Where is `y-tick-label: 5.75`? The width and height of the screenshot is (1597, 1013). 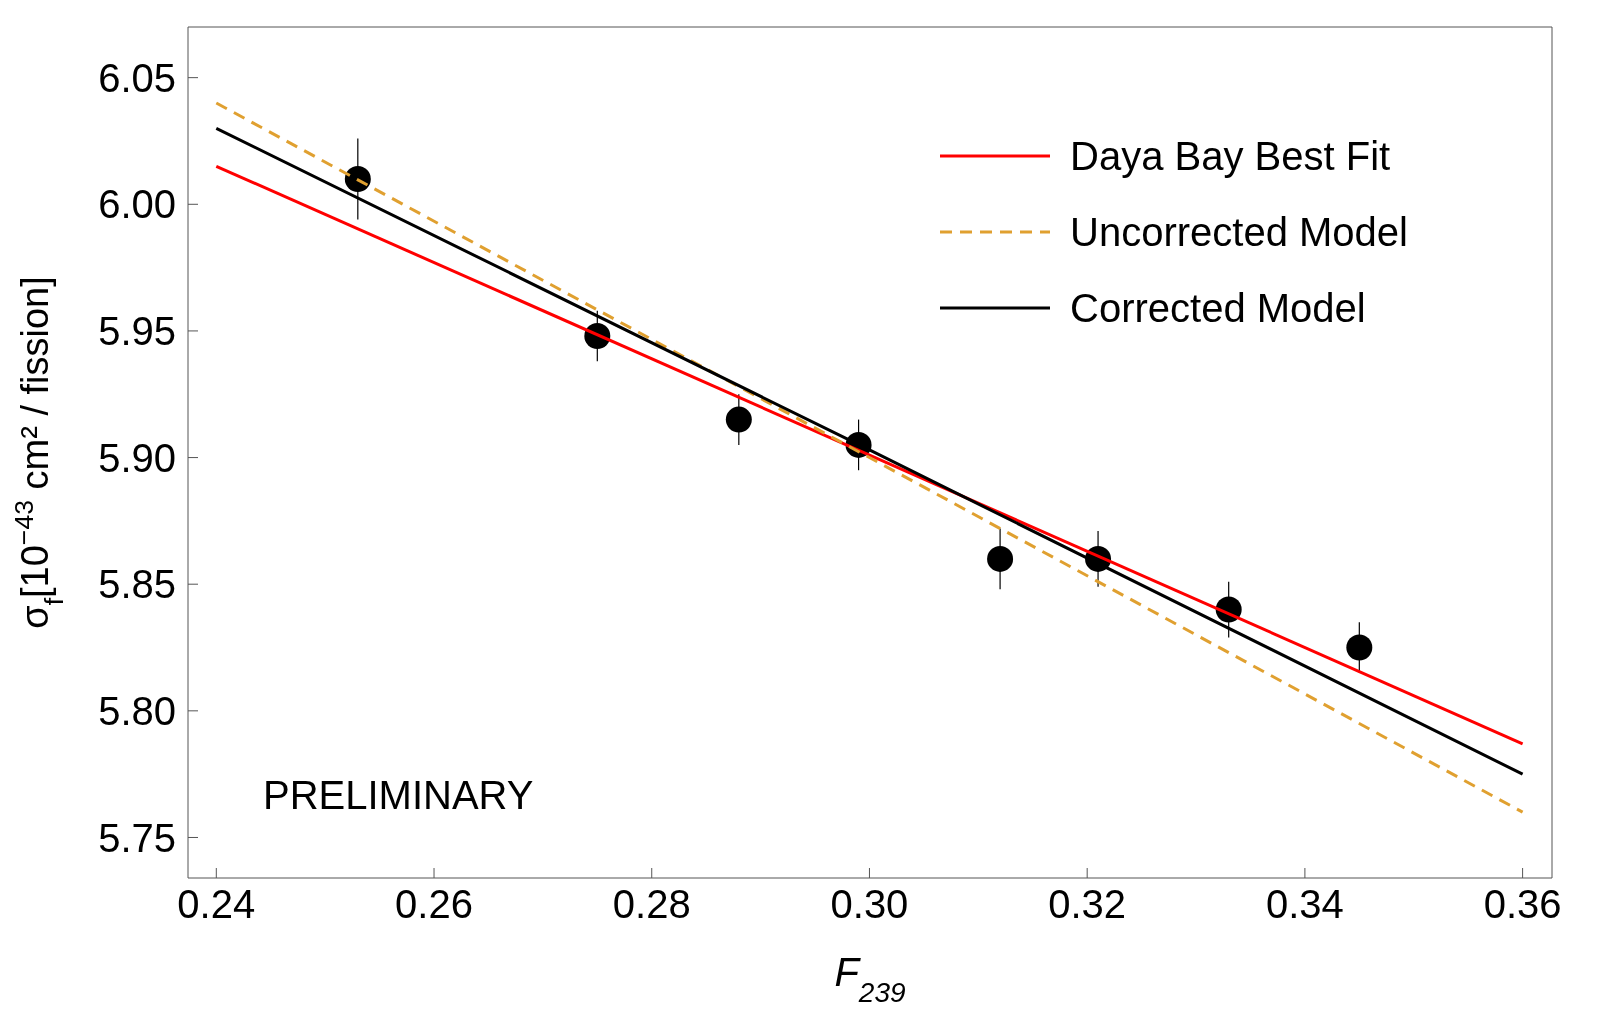 y-tick-label: 5.75 is located at coordinates (137, 837).